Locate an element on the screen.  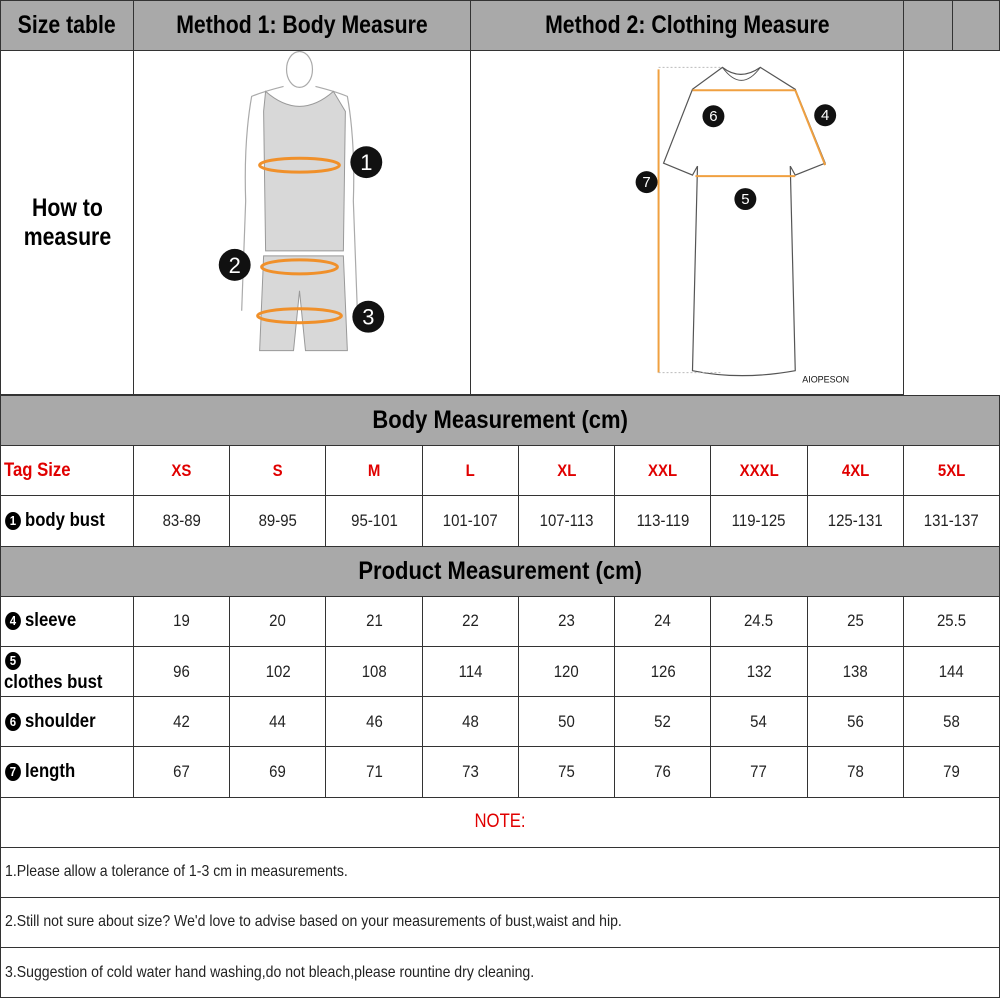
table-cell: 144 is located at coordinates (951, 671).